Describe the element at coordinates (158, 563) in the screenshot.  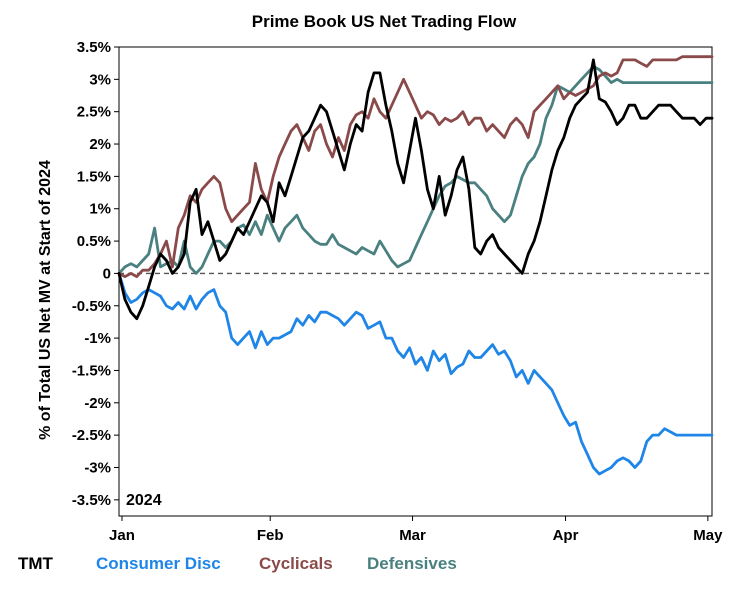
I see `legend-item-consumer-disc: Consumer Disc` at that location.